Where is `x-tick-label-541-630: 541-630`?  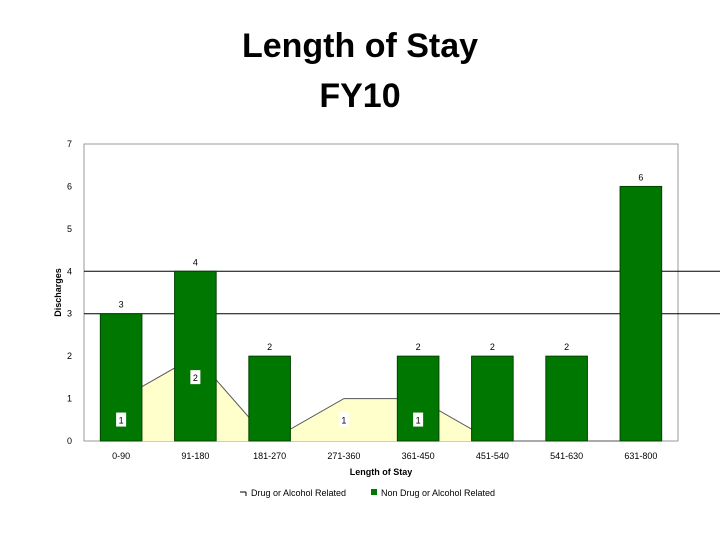
x-tick-label-541-630: 541-630 is located at coordinates (566, 456).